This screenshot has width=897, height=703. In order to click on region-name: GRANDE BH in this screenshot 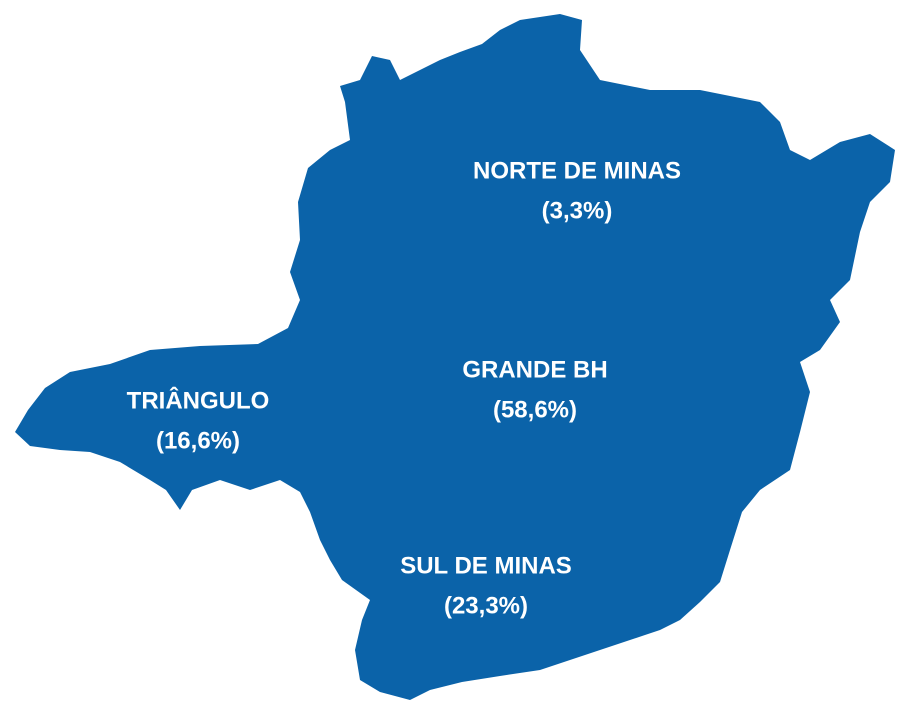, I will do `click(534, 369)`.